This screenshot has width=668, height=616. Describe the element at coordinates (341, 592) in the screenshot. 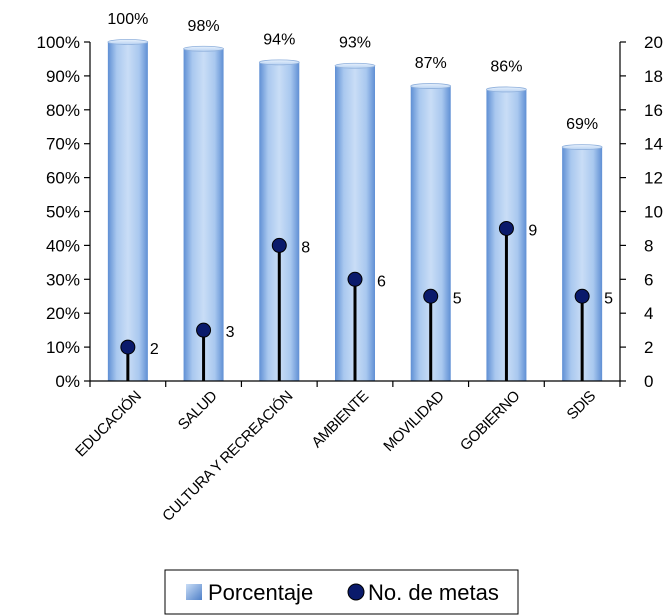

I see `legend: Porcentaje No. de metas` at that location.